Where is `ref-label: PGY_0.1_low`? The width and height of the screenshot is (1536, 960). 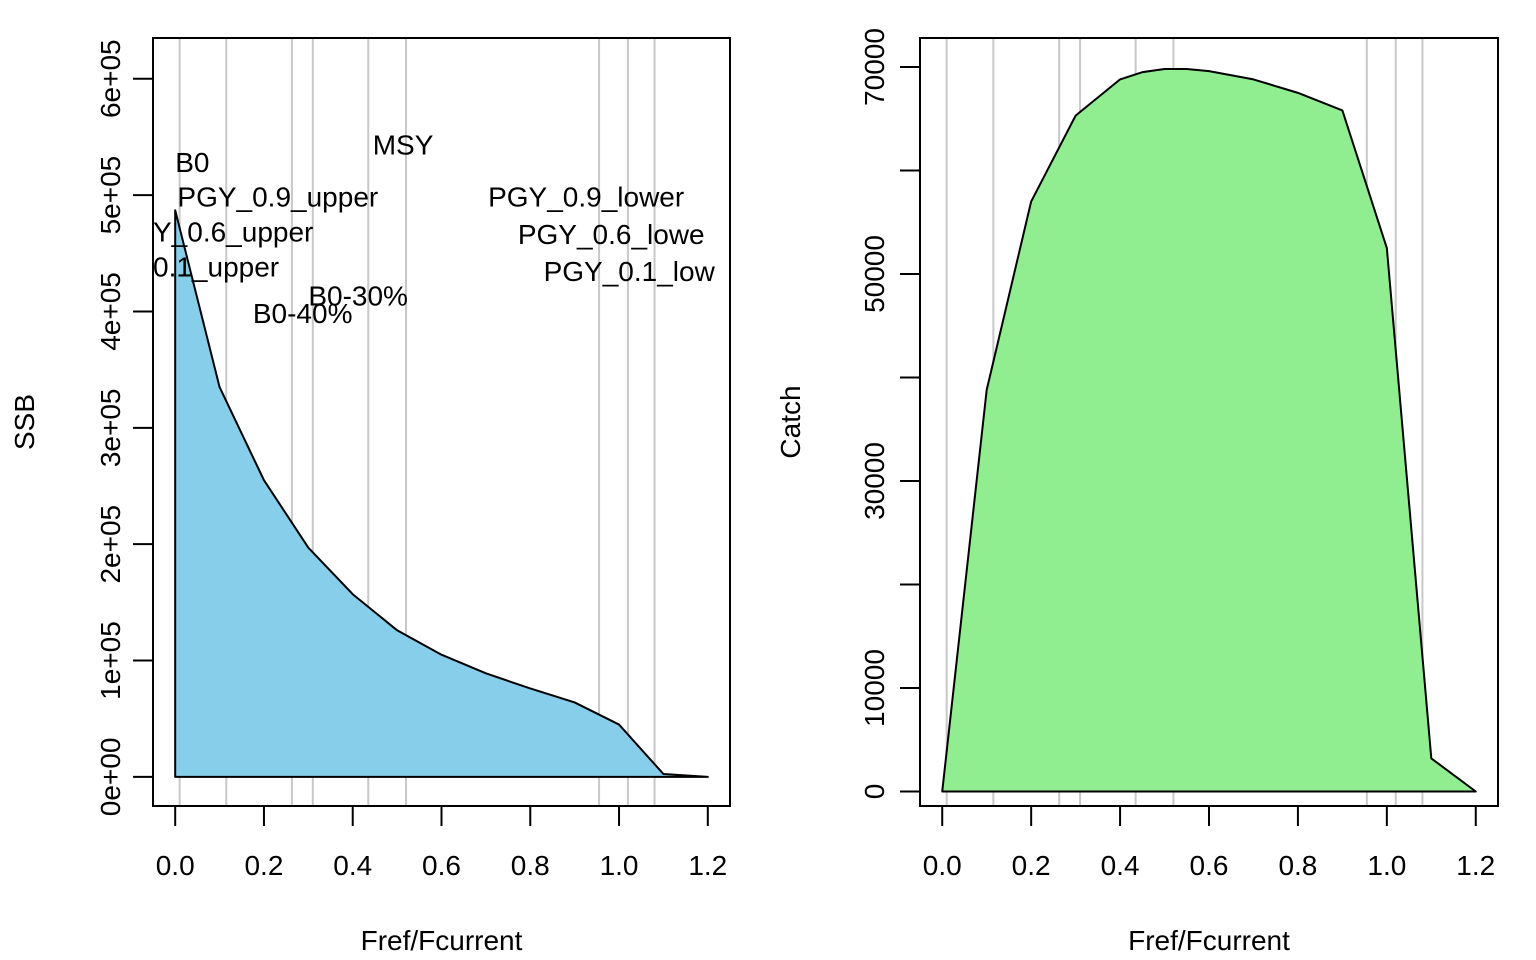
ref-label: PGY_0.1_low is located at coordinates (630, 271).